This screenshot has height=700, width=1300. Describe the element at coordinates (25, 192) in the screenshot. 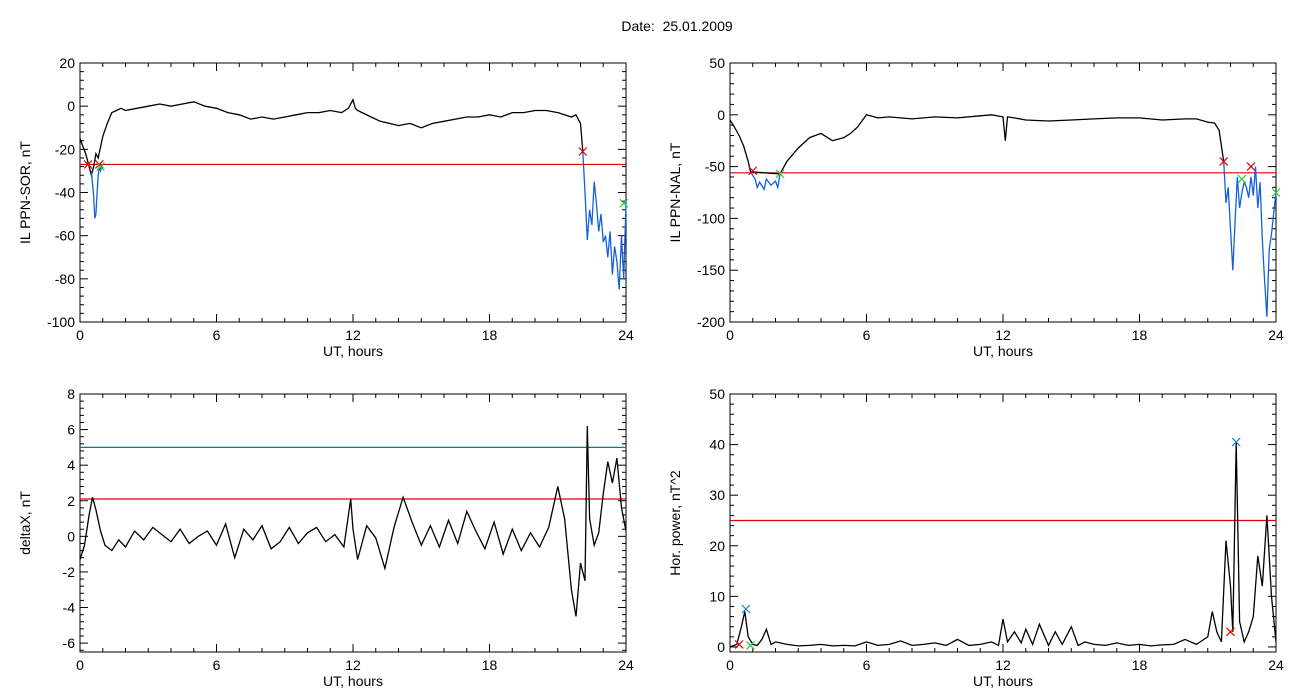

I see `y-axis-label: IL PPN-SOR, nT` at that location.